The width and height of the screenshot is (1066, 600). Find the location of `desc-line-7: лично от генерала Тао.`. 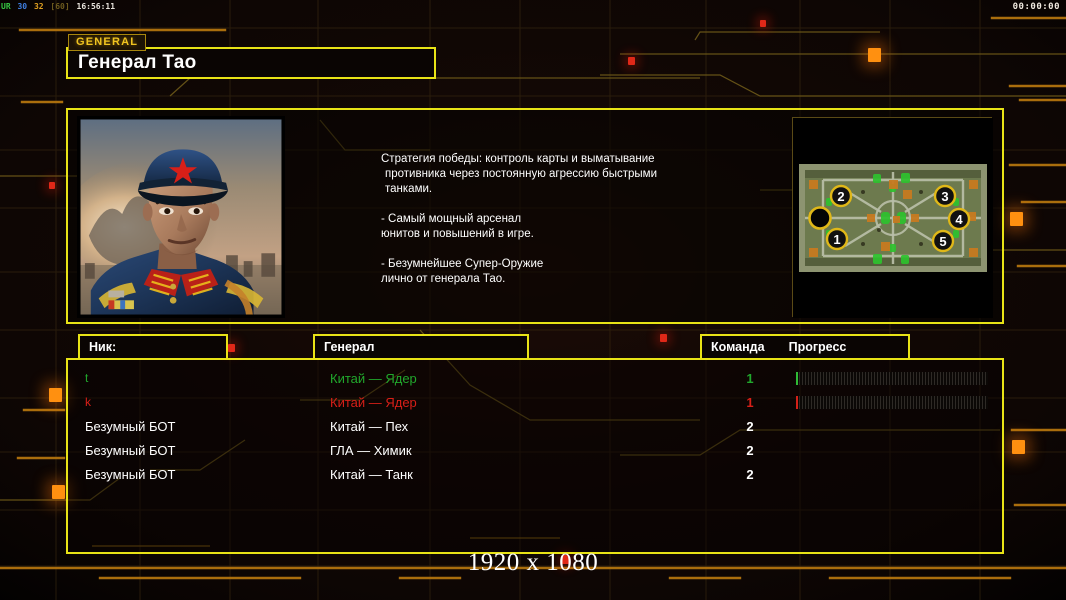

desc-line-7: лично от генерала Тао. is located at coordinates (443, 279).